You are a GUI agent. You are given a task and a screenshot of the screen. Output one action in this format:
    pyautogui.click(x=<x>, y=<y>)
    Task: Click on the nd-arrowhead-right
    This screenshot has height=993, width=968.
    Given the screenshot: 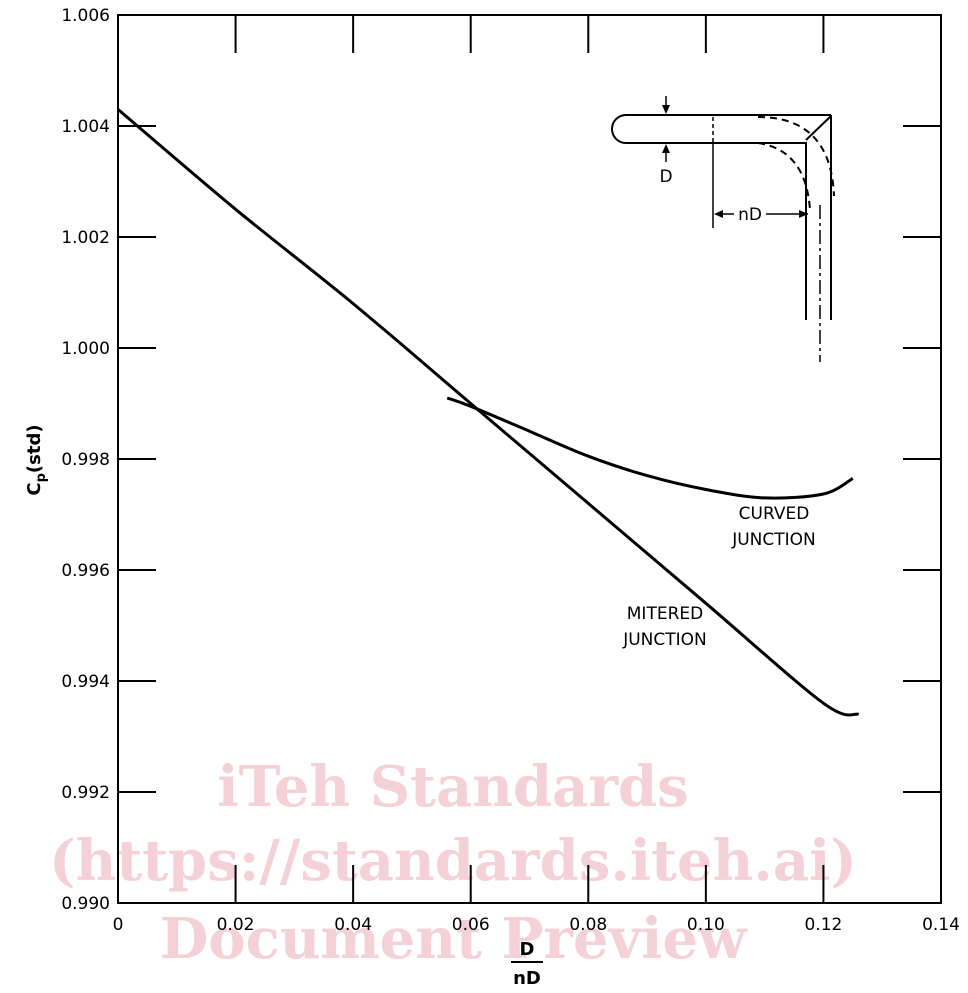 What is the action you would take?
    pyautogui.click(x=803, y=214)
    